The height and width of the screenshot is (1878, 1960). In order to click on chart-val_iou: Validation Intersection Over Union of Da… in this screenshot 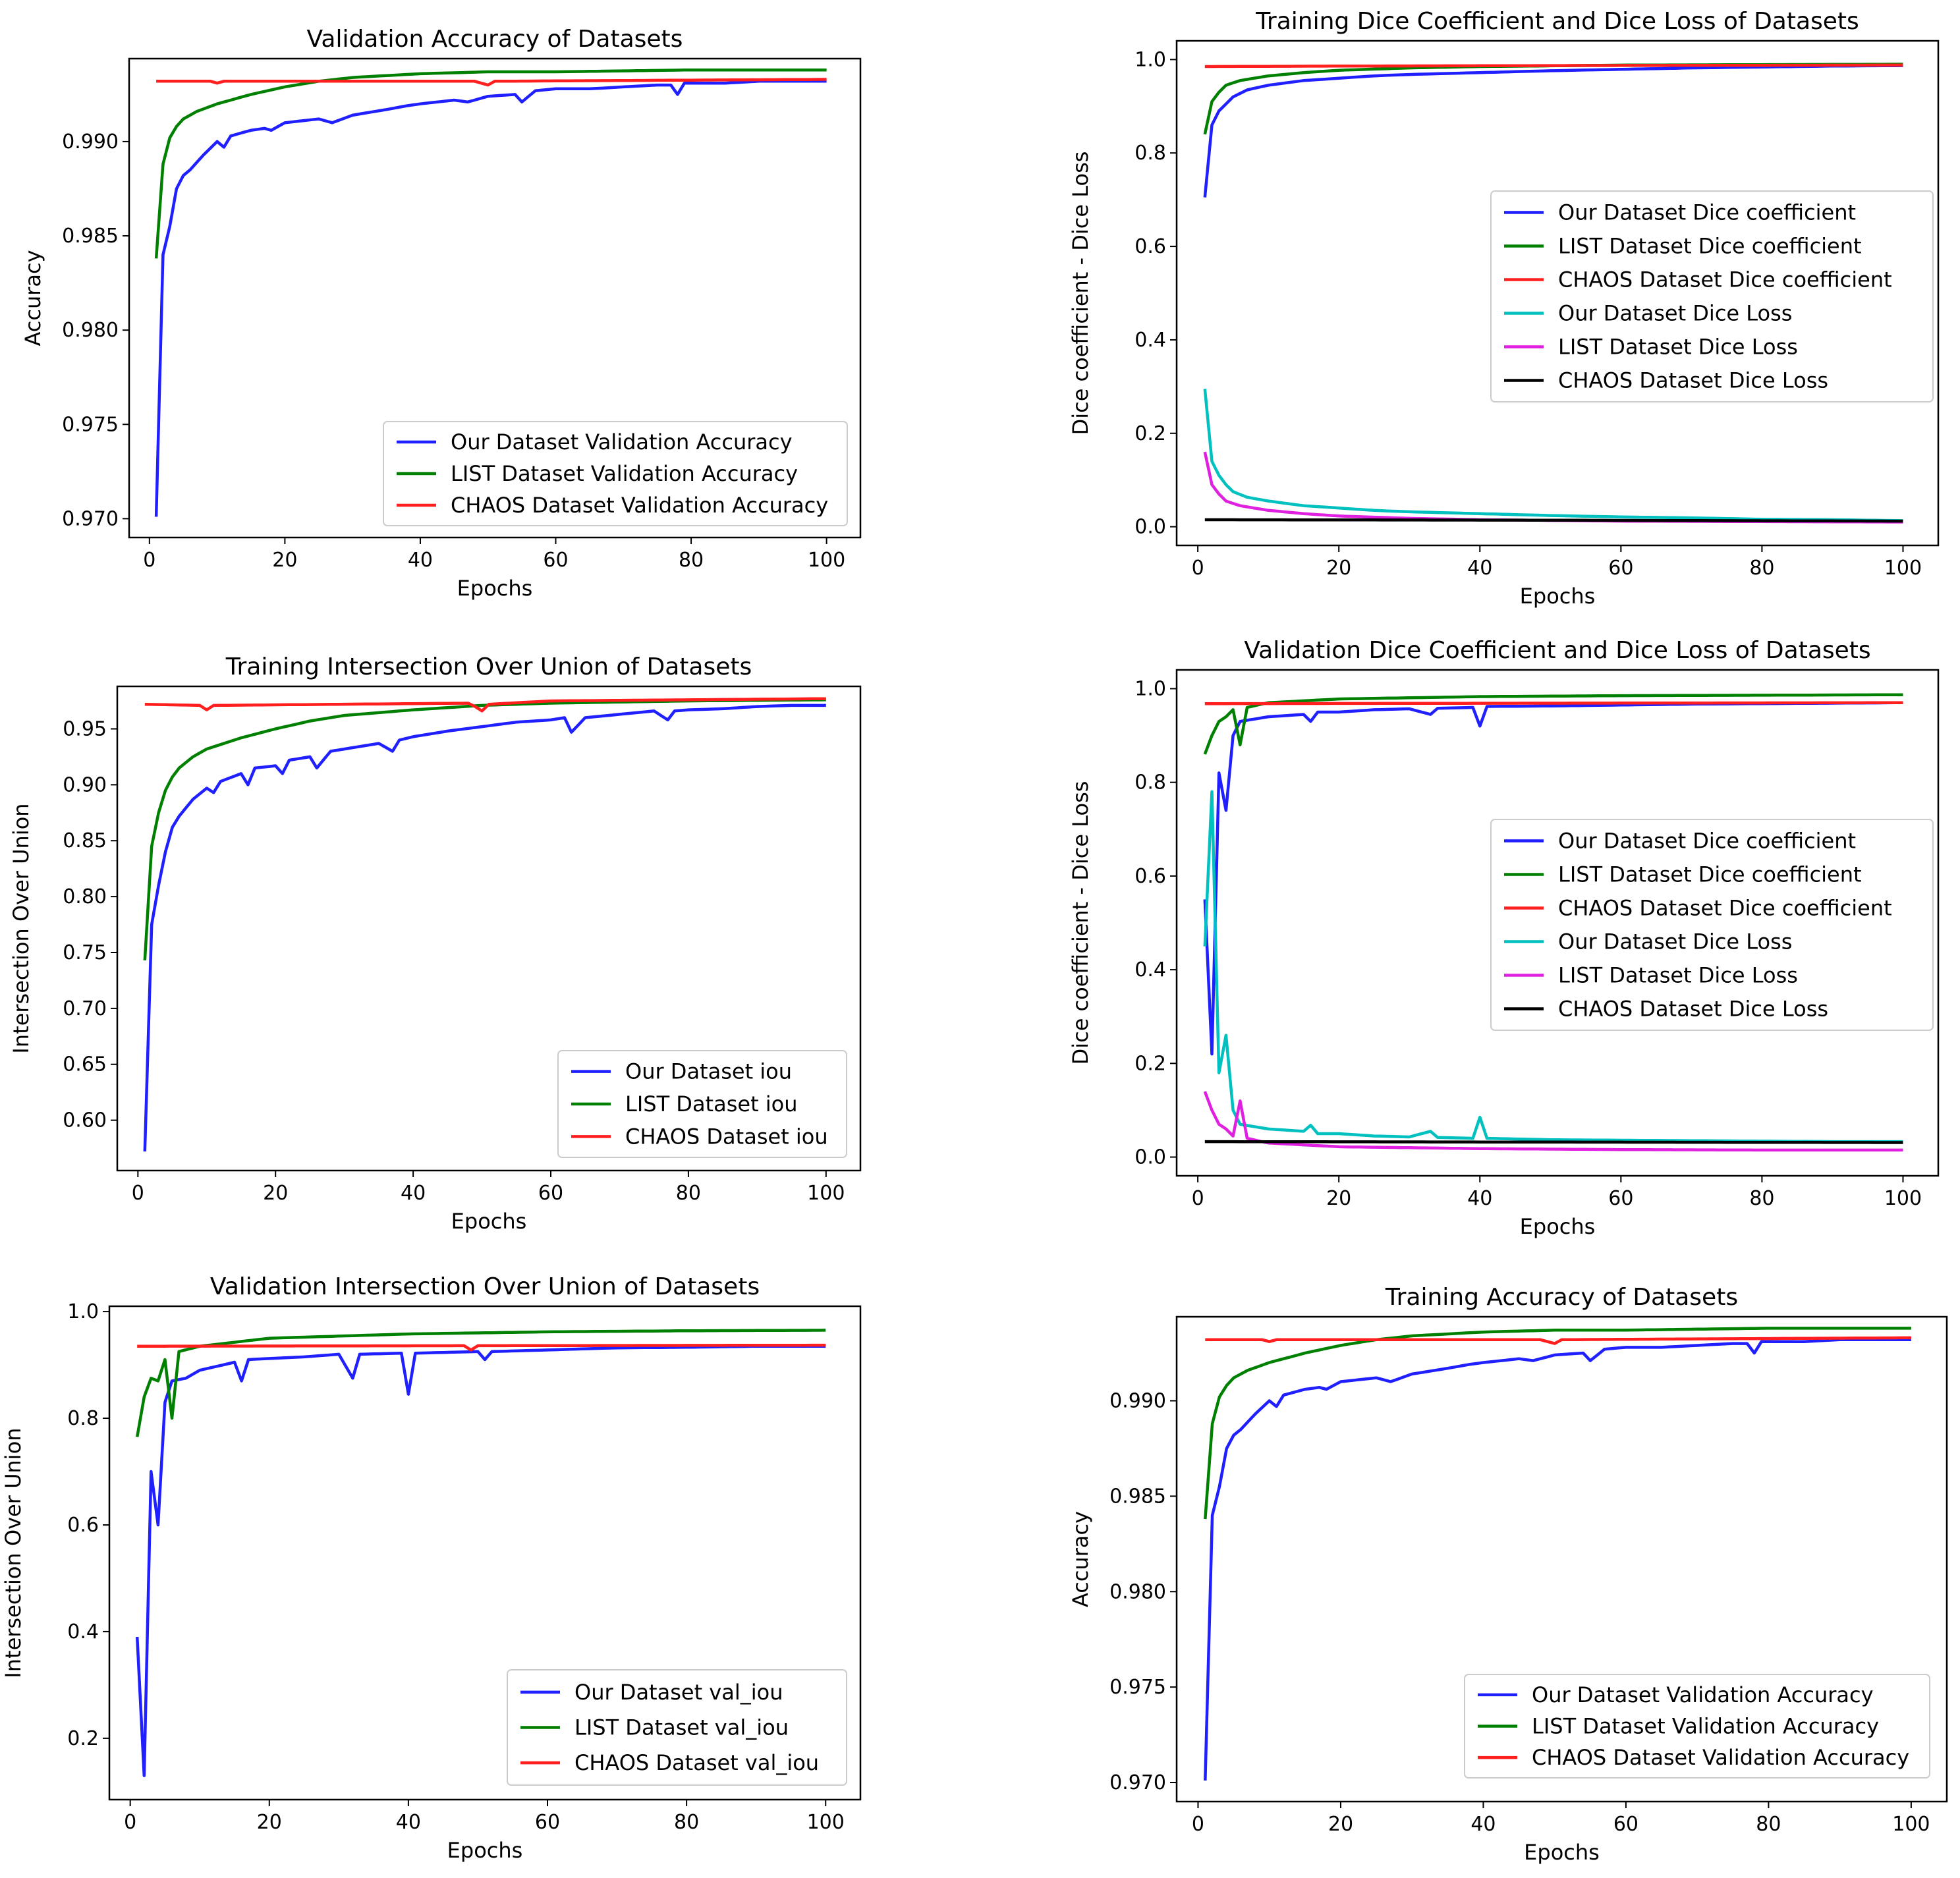, I will do `click(431, 1568)`.